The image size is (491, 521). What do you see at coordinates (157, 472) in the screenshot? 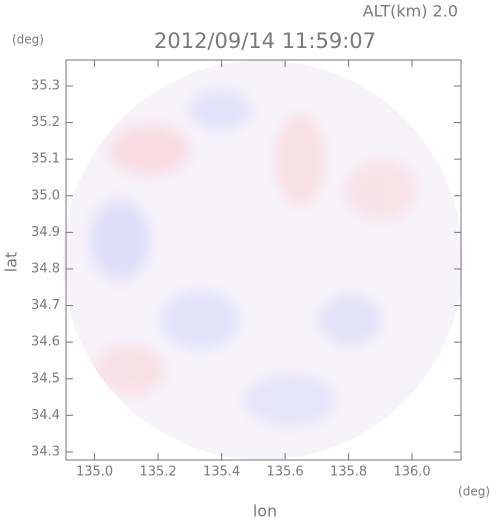
I see `x-tick-label: 135.2` at bounding box center [157, 472].